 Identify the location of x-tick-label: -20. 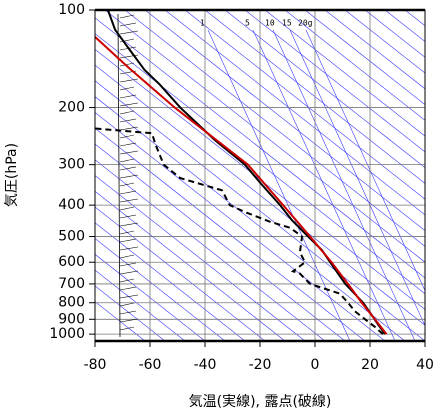
(260, 365).